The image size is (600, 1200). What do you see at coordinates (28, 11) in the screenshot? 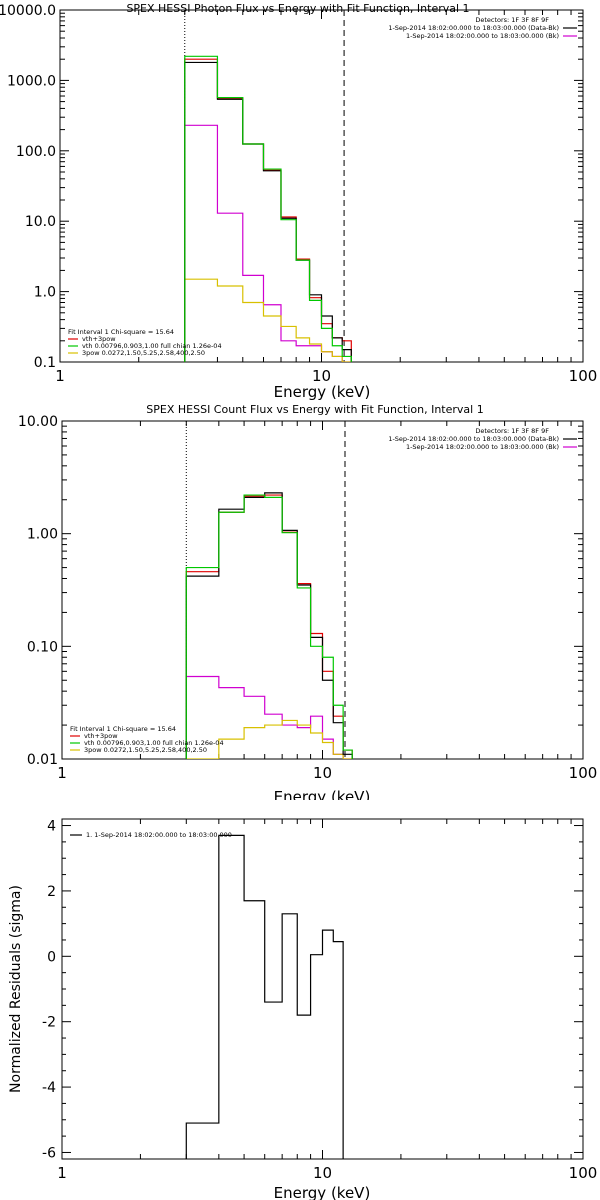
I see `y-tick-label: 10000.0` at bounding box center [28, 11].